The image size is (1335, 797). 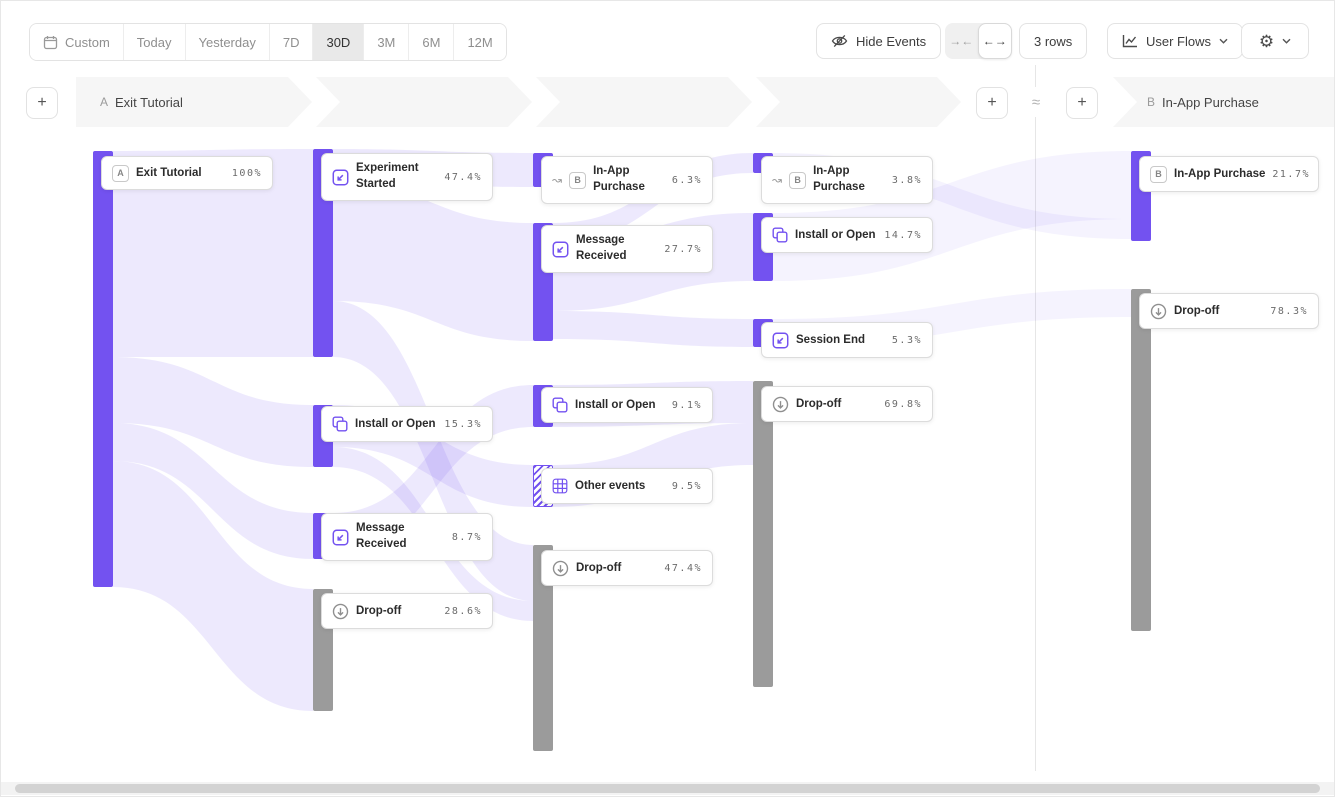 I want to click on add-step-end-of-flow-button: +, so click(x=992, y=103).